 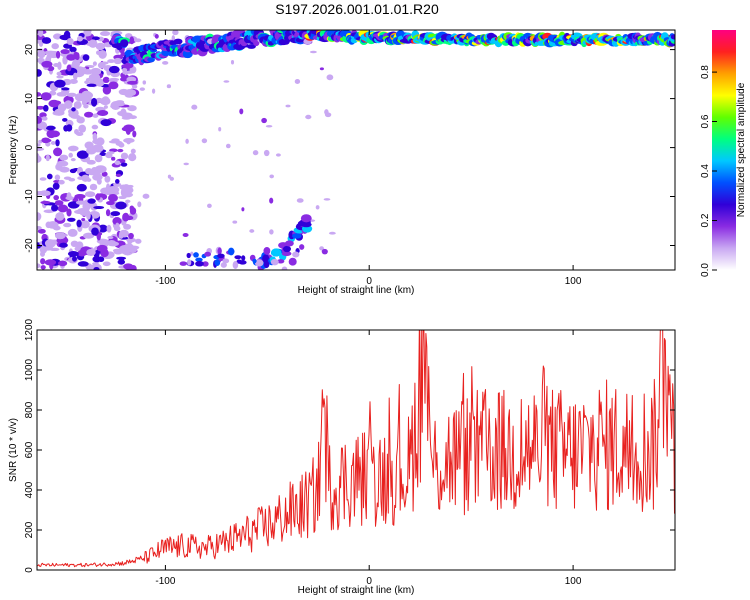 What do you see at coordinates (178, 41) in the screenshot?
I see `ridge-blob` at bounding box center [178, 41].